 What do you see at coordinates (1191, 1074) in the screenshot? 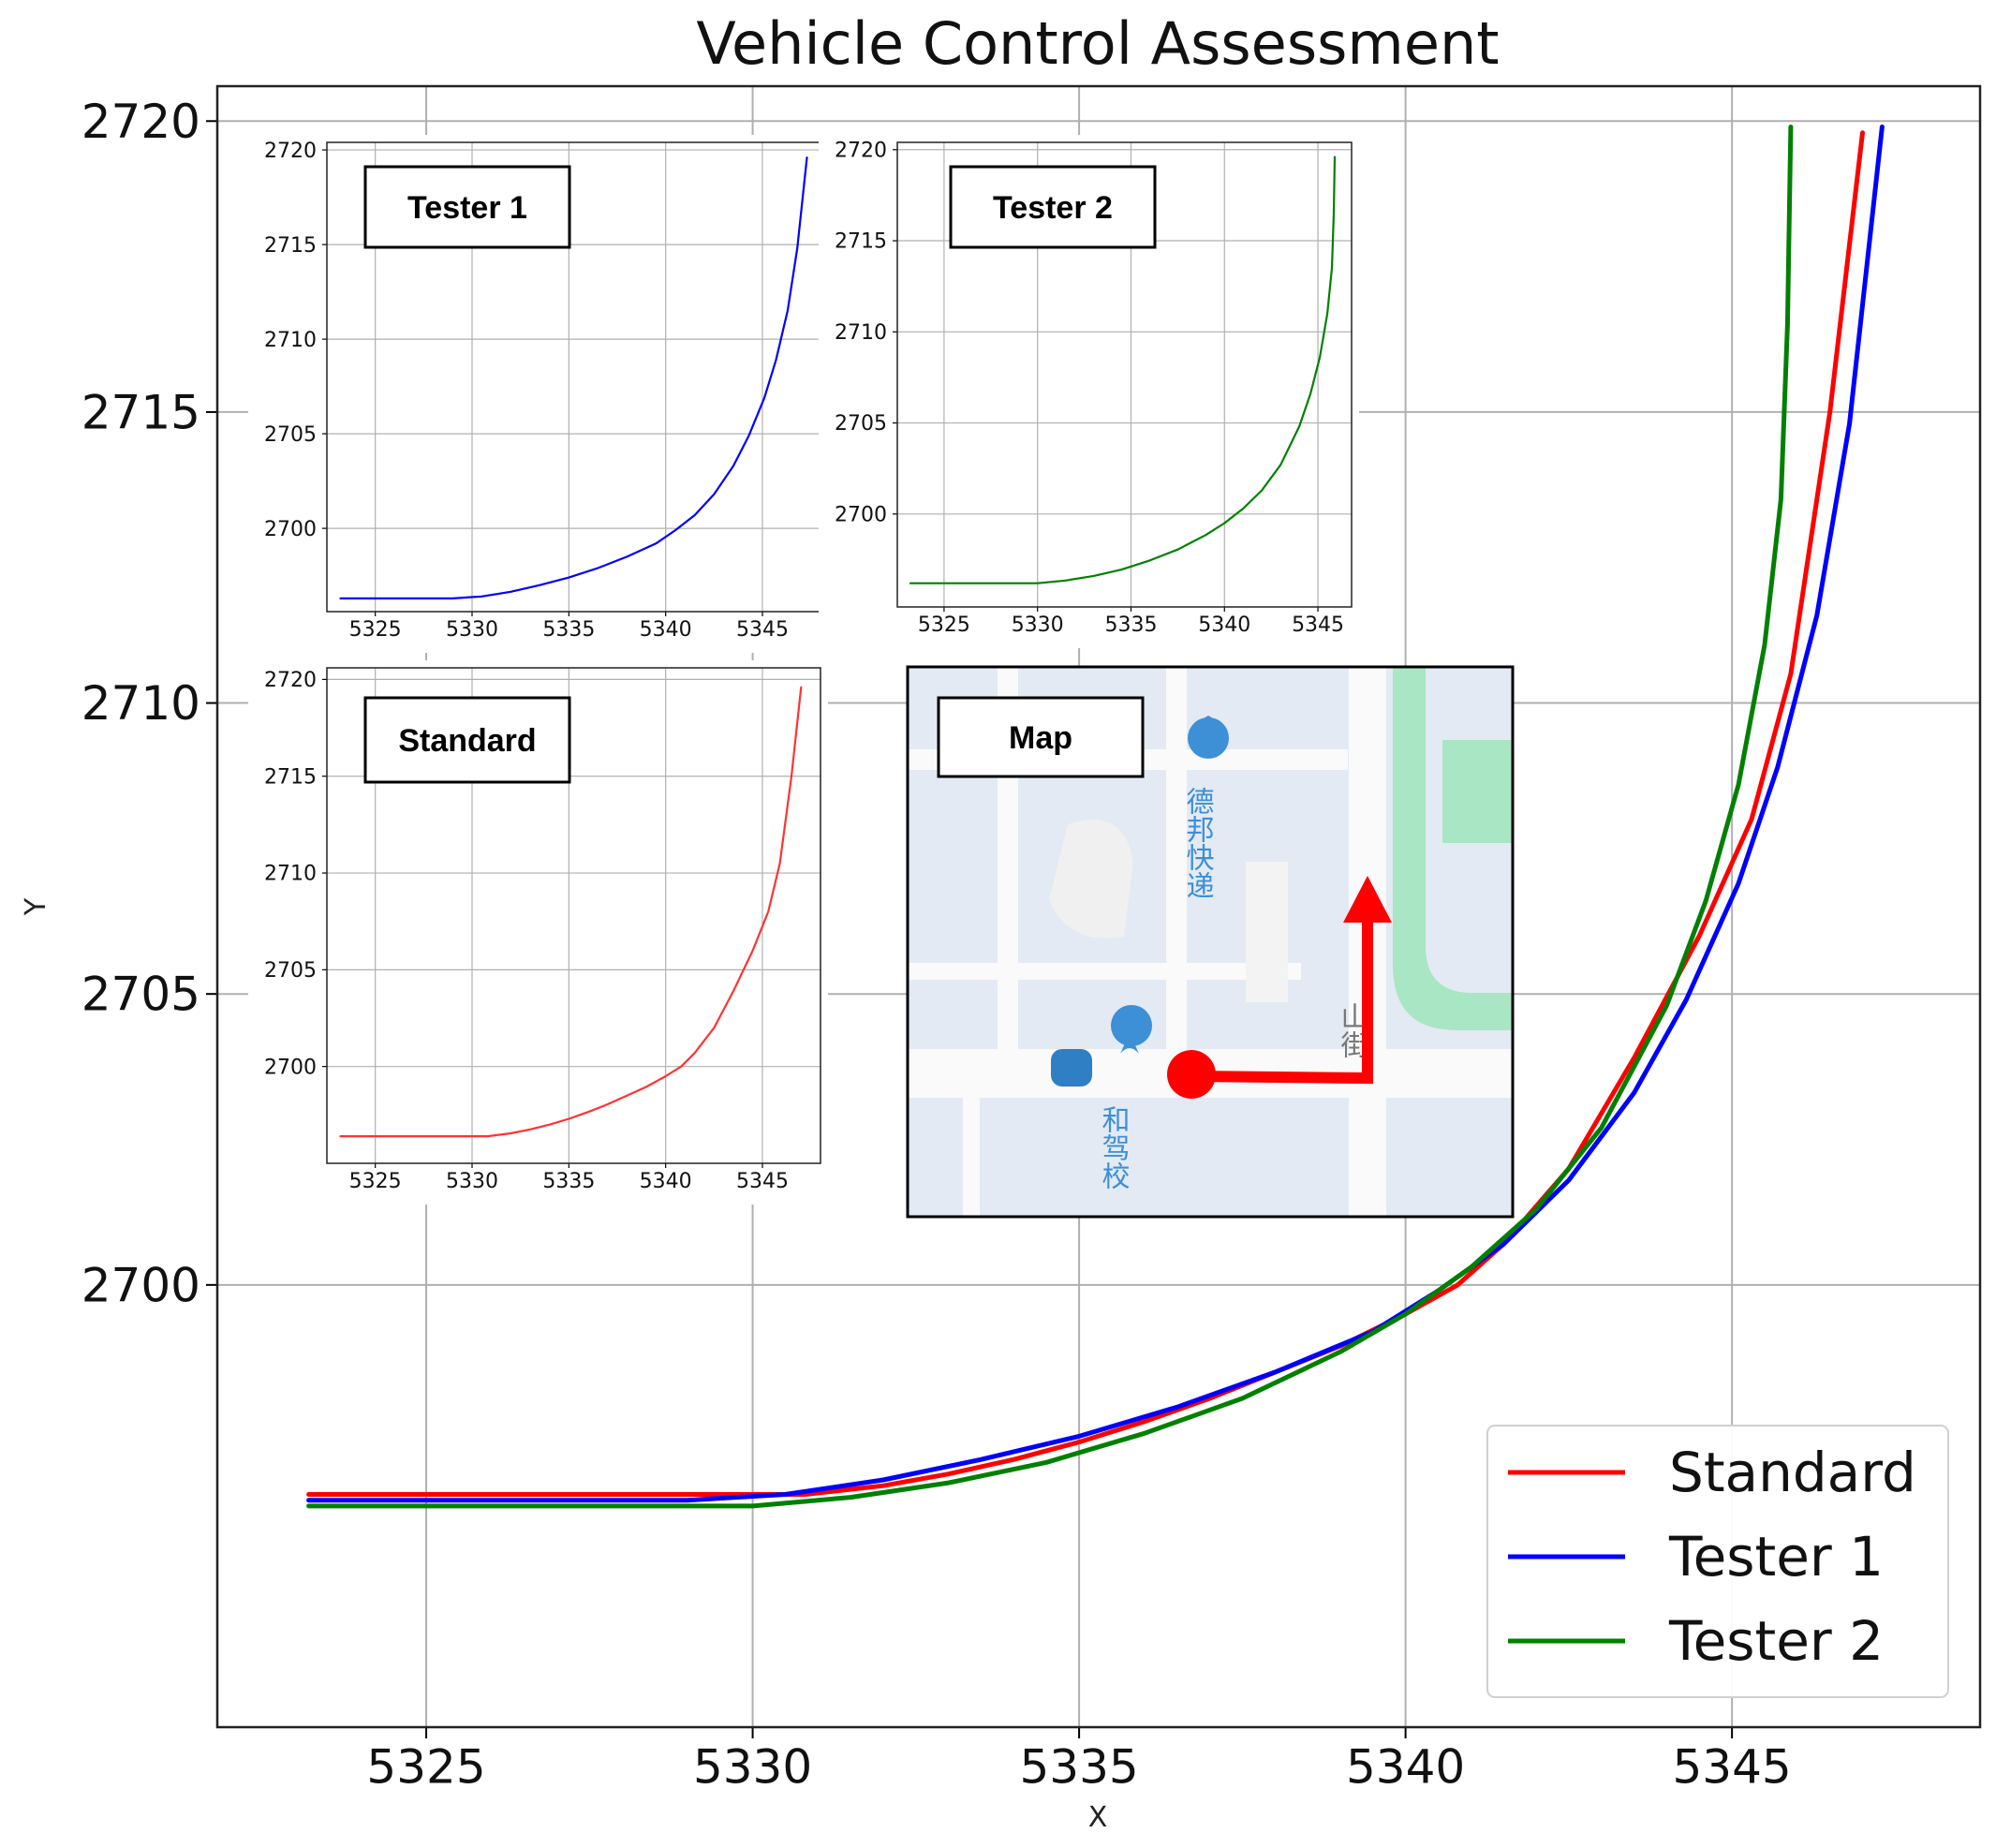
I see `route-start-marker` at bounding box center [1191, 1074].